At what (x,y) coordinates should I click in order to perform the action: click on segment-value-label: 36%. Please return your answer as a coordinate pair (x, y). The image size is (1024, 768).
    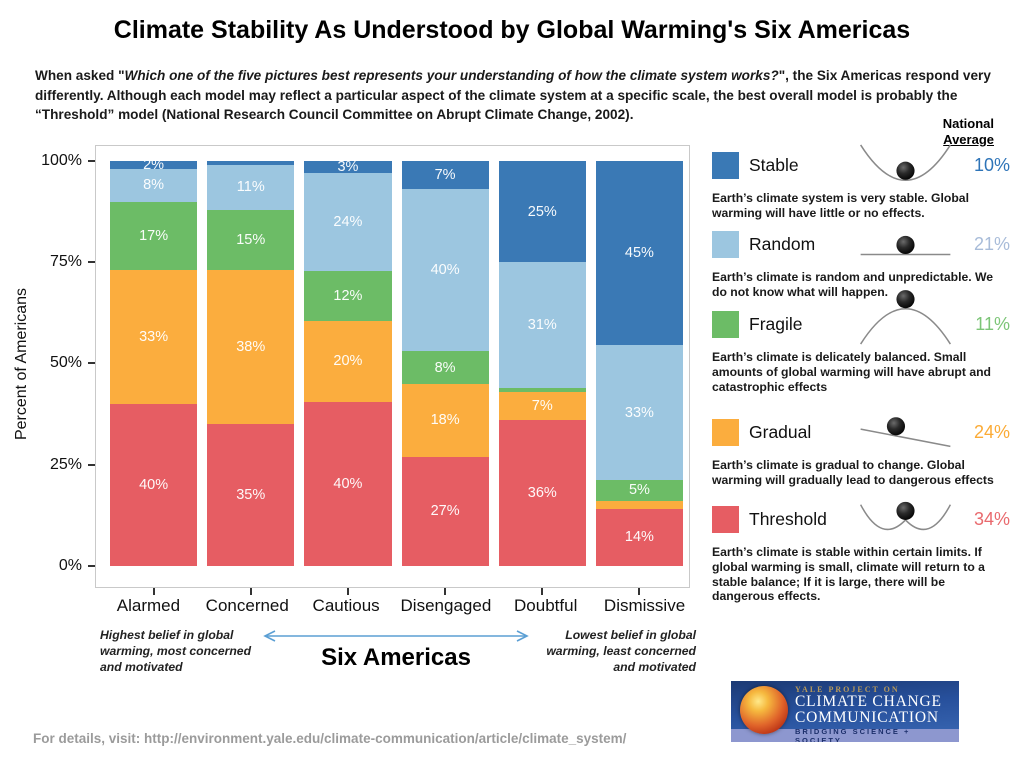
    Looking at the image, I should click on (542, 493).